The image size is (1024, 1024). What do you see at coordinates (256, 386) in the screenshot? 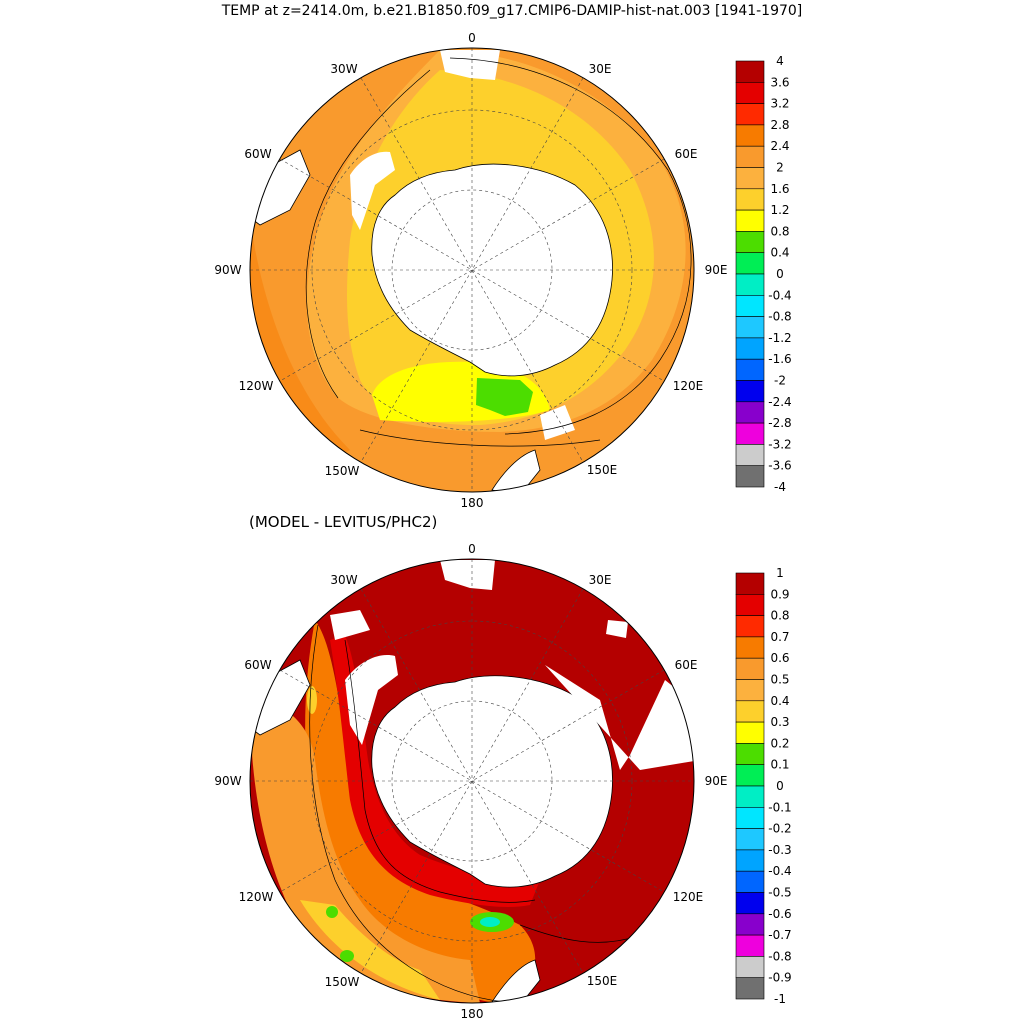
I see `top-lon-label: 120W` at bounding box center [256, 386].